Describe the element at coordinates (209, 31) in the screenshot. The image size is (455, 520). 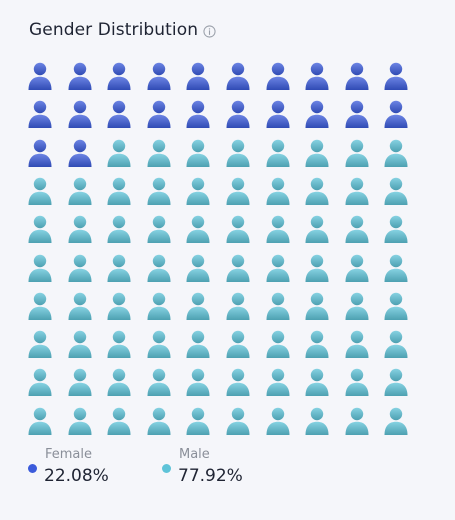
I see `info-circle-icon` at that location.